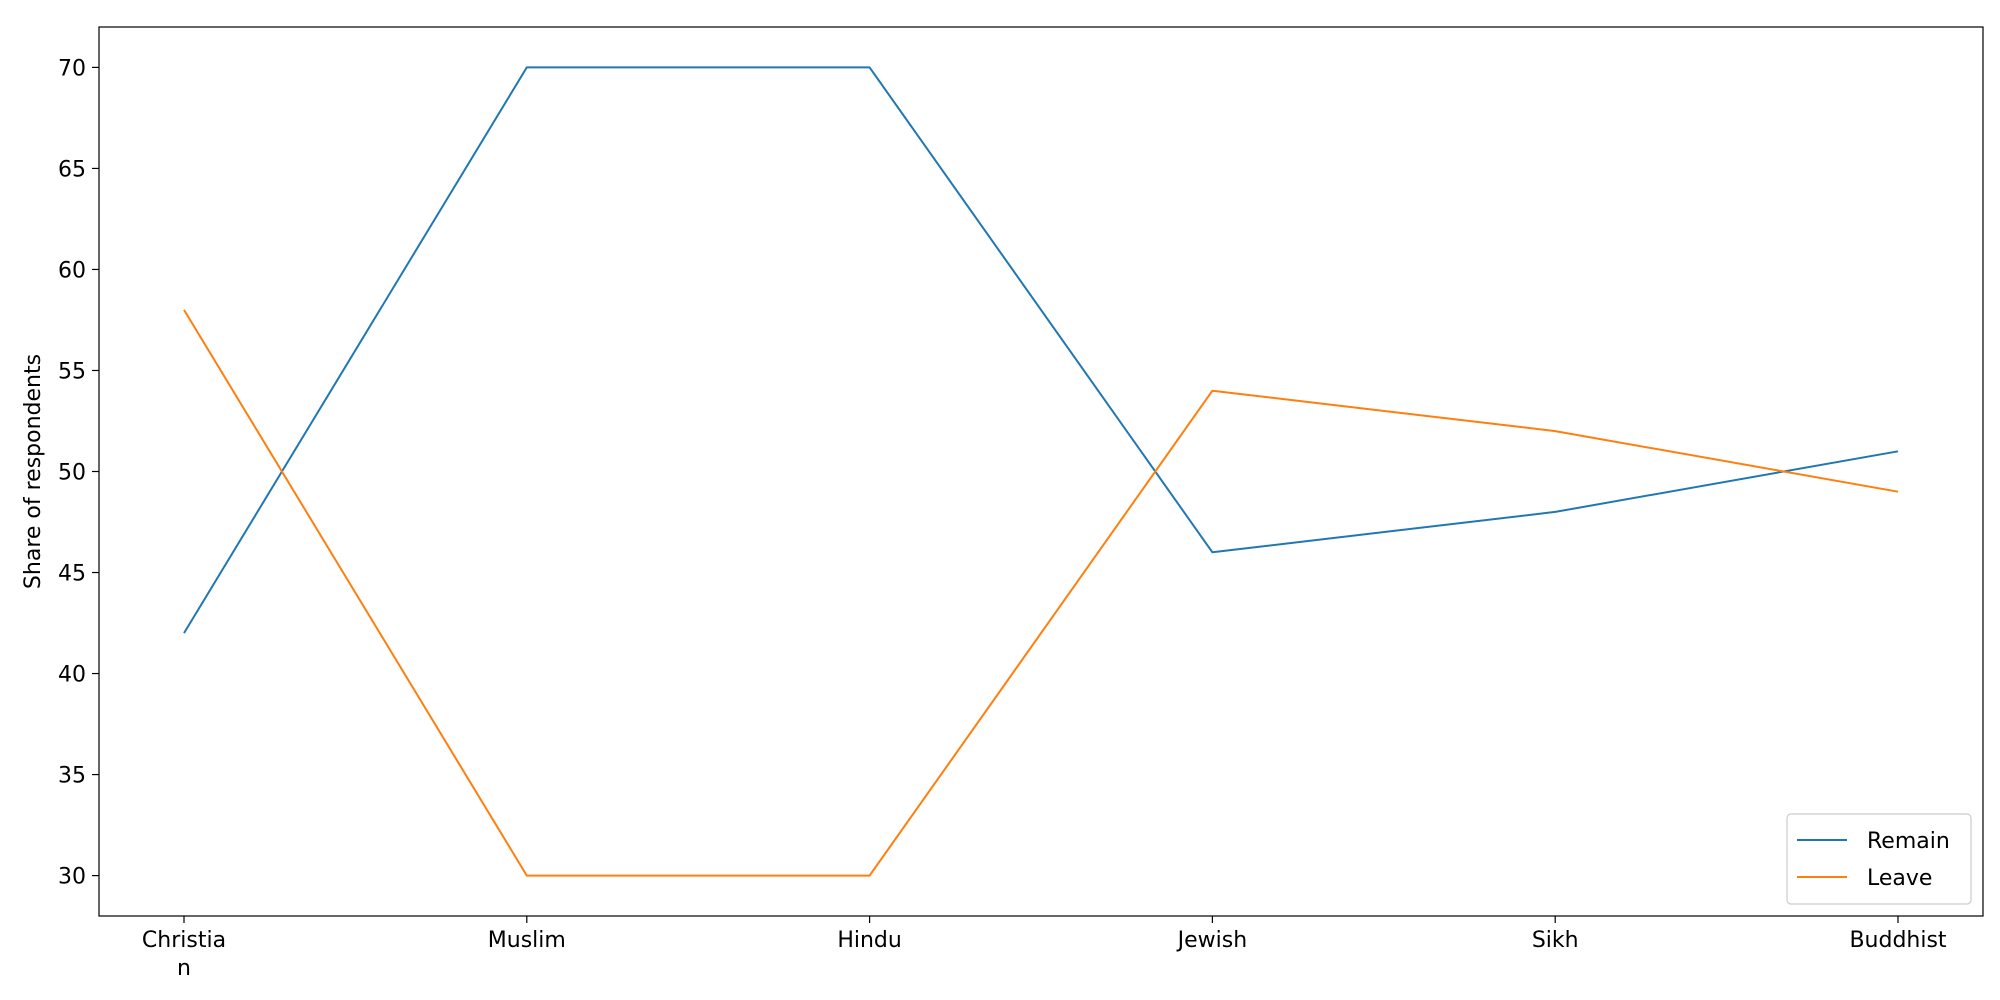 The width and height of the screenshot is (2000, 1000). I want to click on x-tick-label: Muslim, so click(527, 940).